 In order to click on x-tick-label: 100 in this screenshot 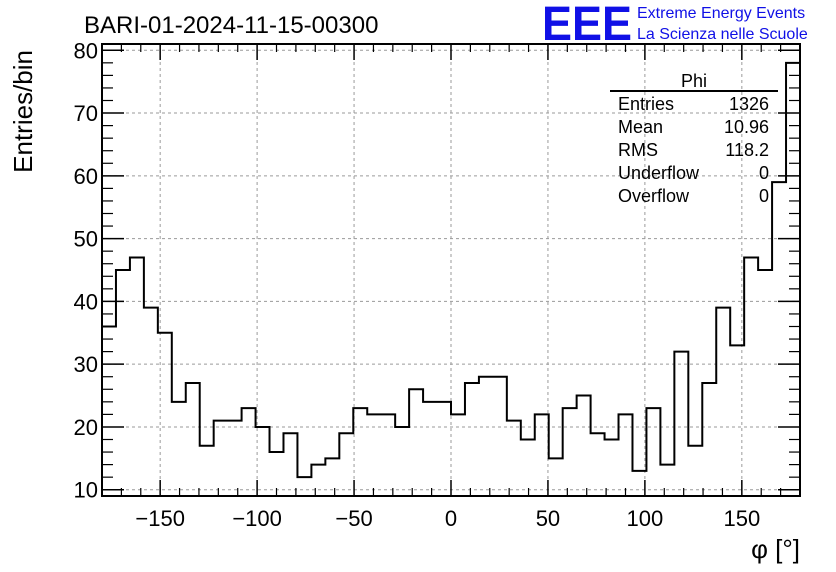, I will do `click(645, 518)`.